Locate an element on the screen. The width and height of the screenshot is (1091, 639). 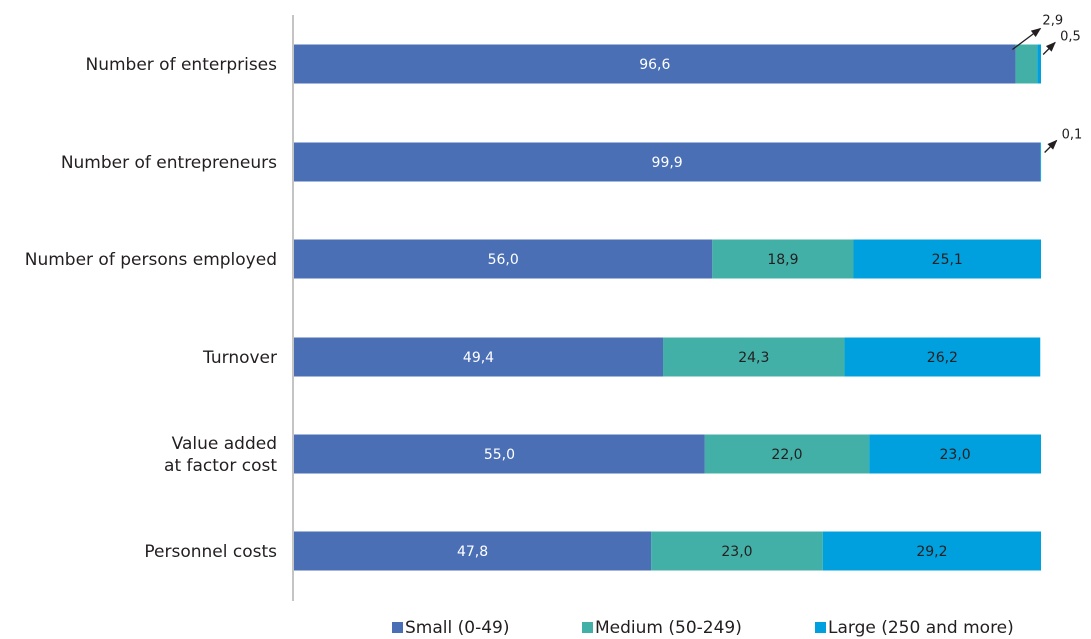
bar-value-label: 96,6 is located at coordinates (654, 65).